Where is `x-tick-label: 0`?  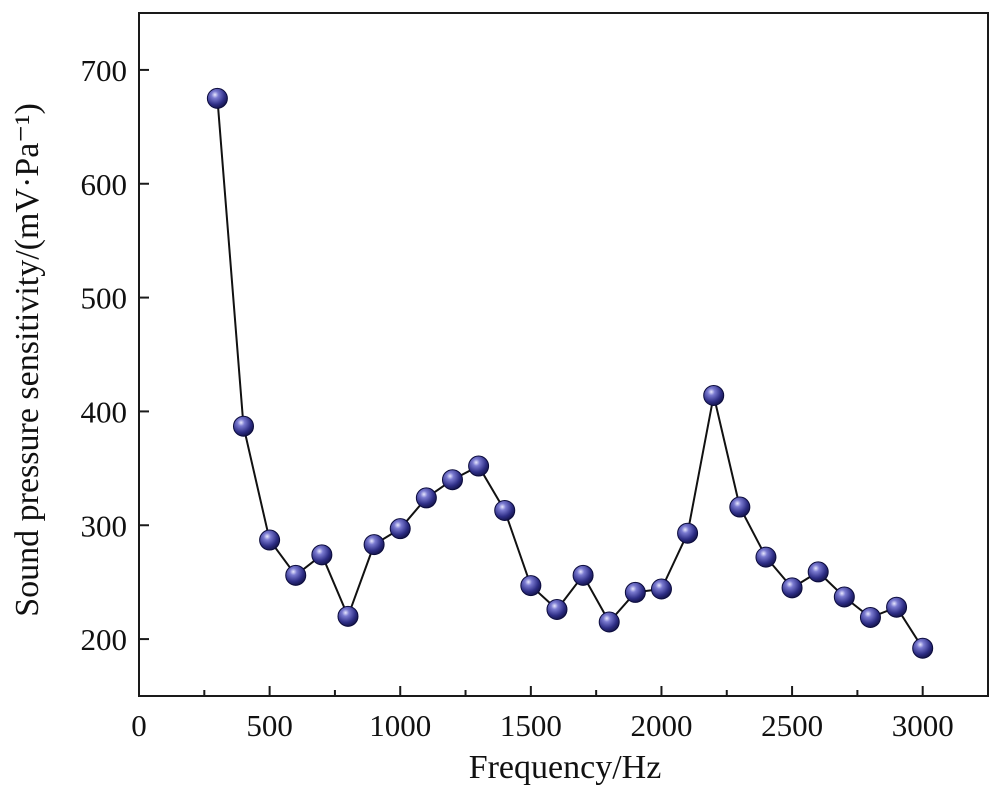 x-tick-label: 0 is located at coordinates (139, 725).